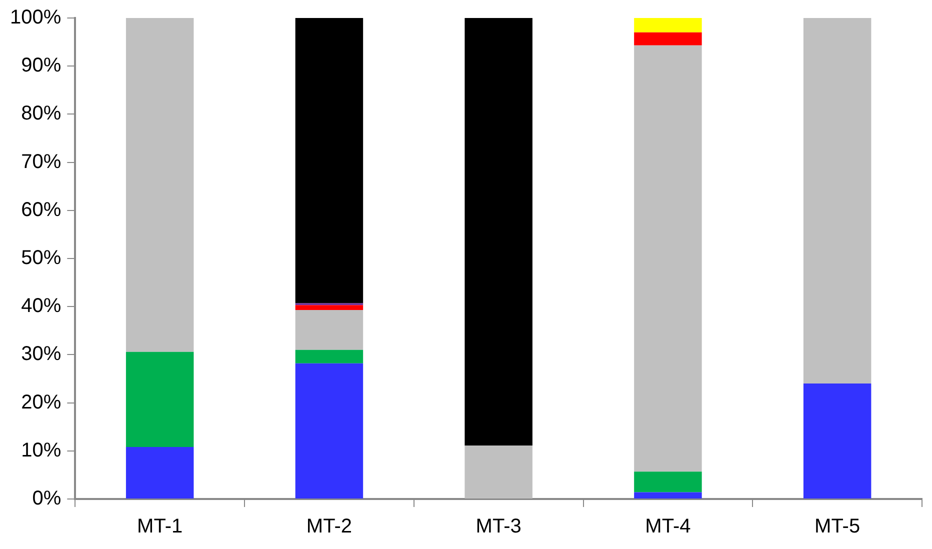 This screenshot has height=549, width=932. Describe the element at coordinates (499, 527) in the screenshot. I see `x-tick-label: MT-3` at that location.